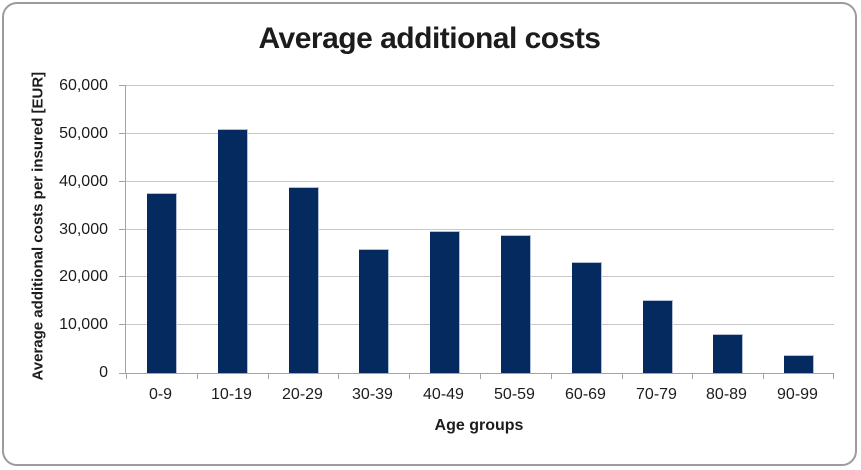  I want to click on x-tick-label: 60-69, so click(585, 394).